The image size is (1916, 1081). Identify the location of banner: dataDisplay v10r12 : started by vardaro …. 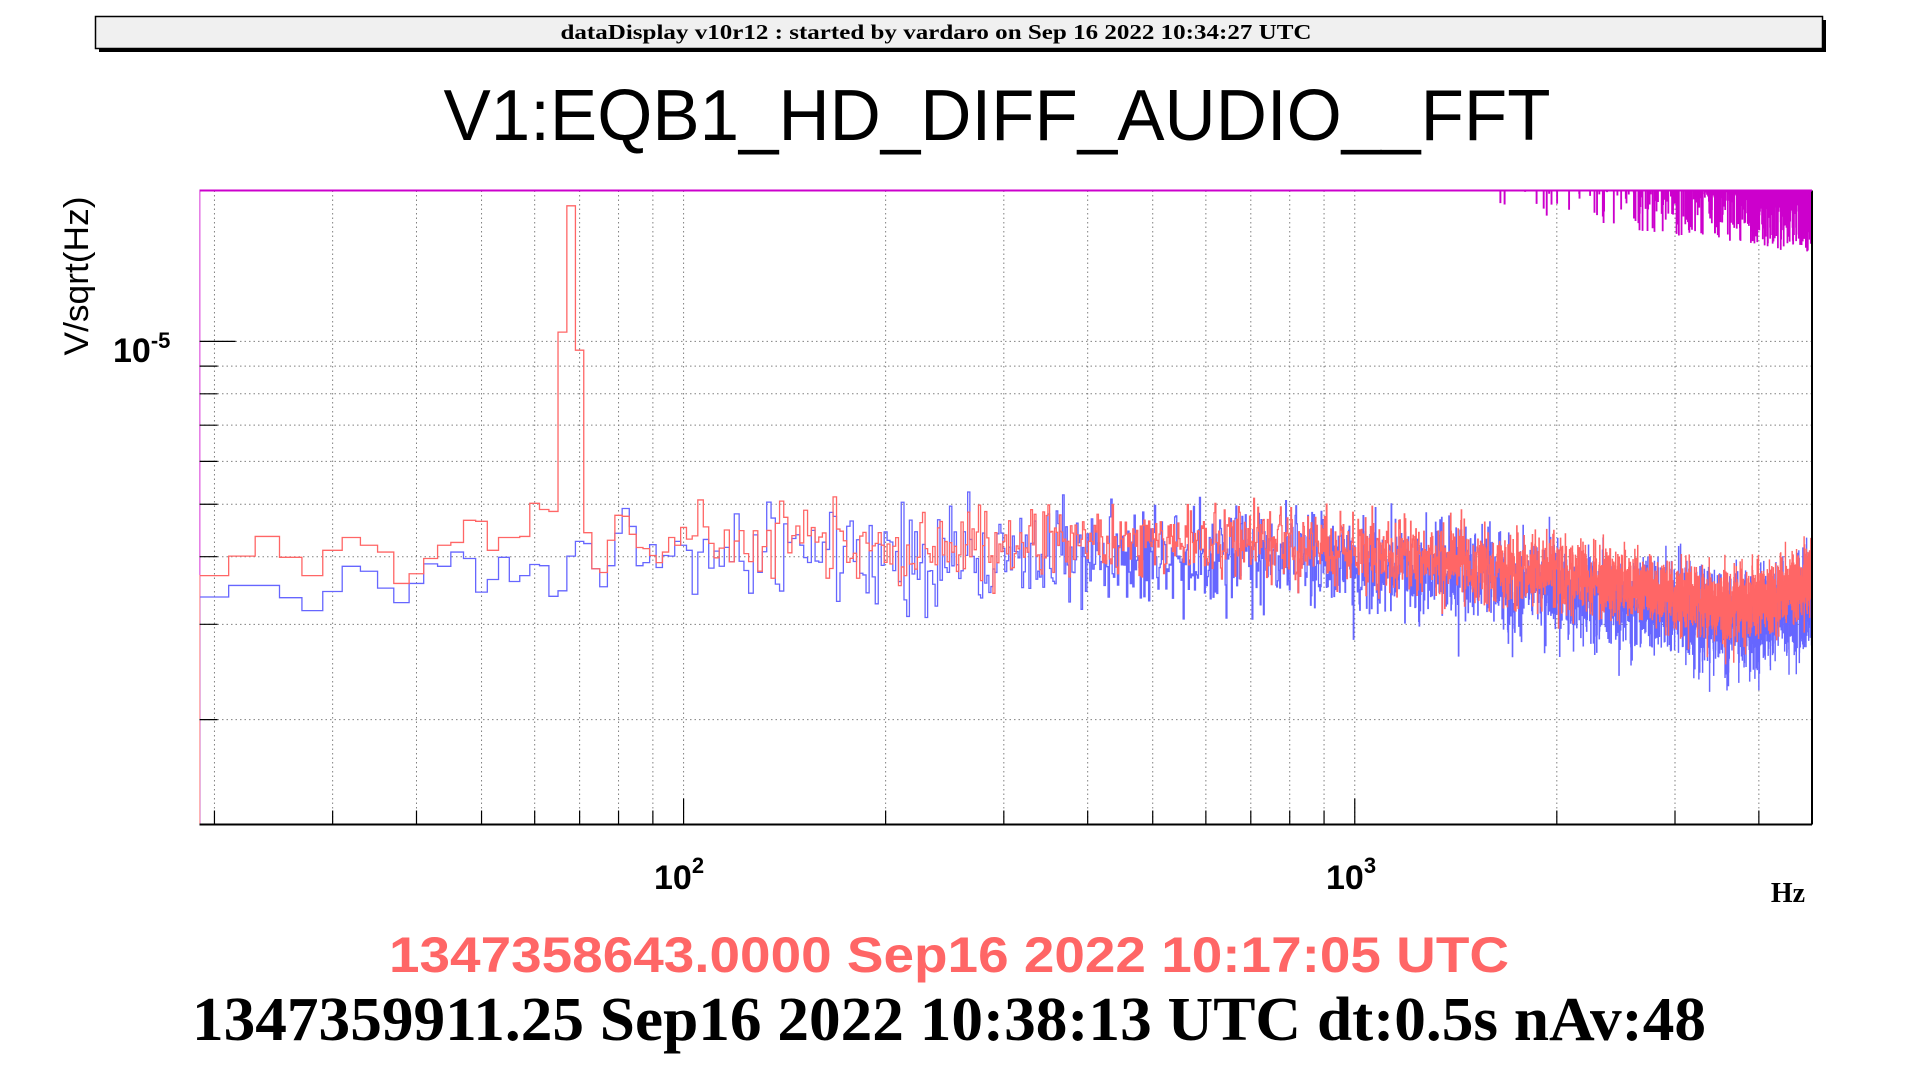
(960, 33).